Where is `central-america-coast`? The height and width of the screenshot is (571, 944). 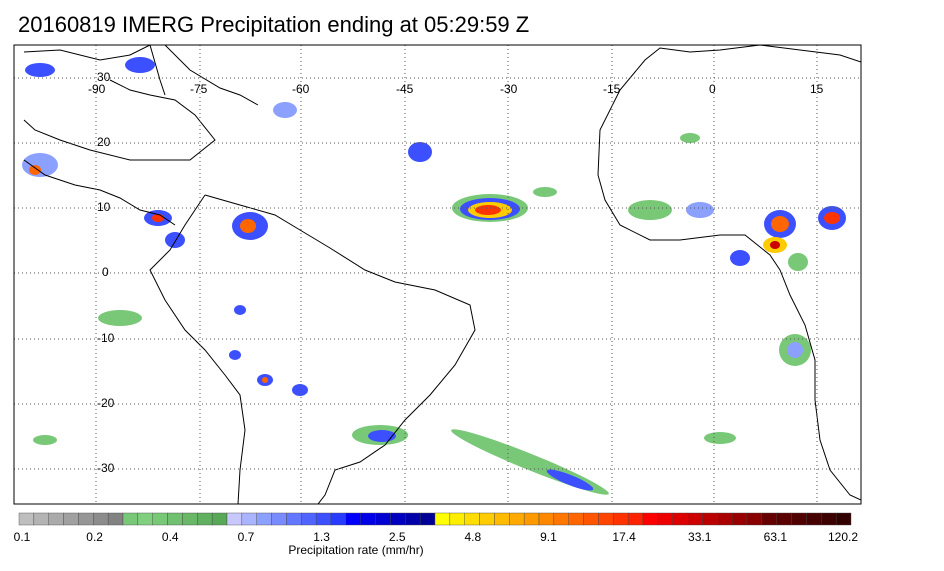
central-america-coast is located at coordinates (119, 152).